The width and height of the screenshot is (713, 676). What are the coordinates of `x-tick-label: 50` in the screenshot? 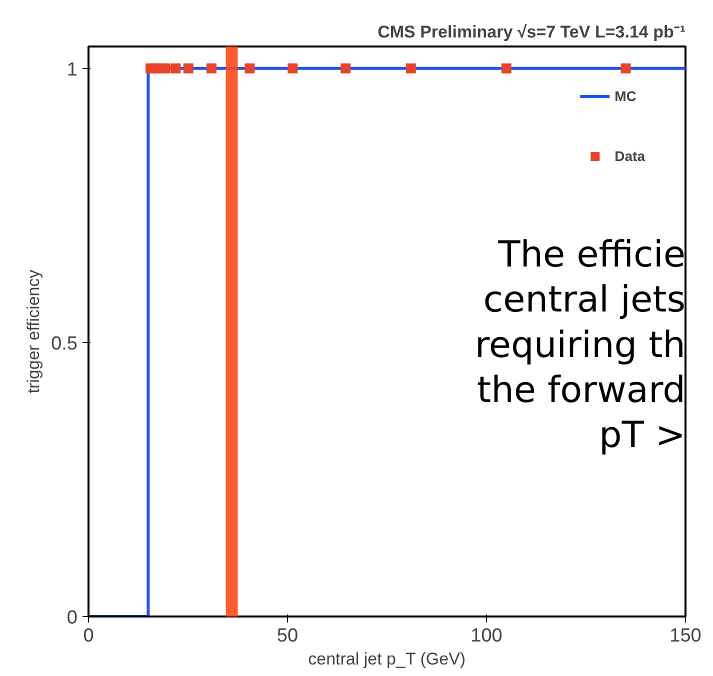 It's located at (287, 636).